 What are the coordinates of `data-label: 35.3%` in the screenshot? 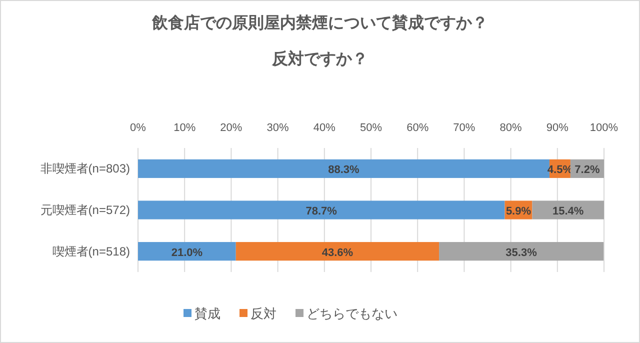 It's located at (522, 252).